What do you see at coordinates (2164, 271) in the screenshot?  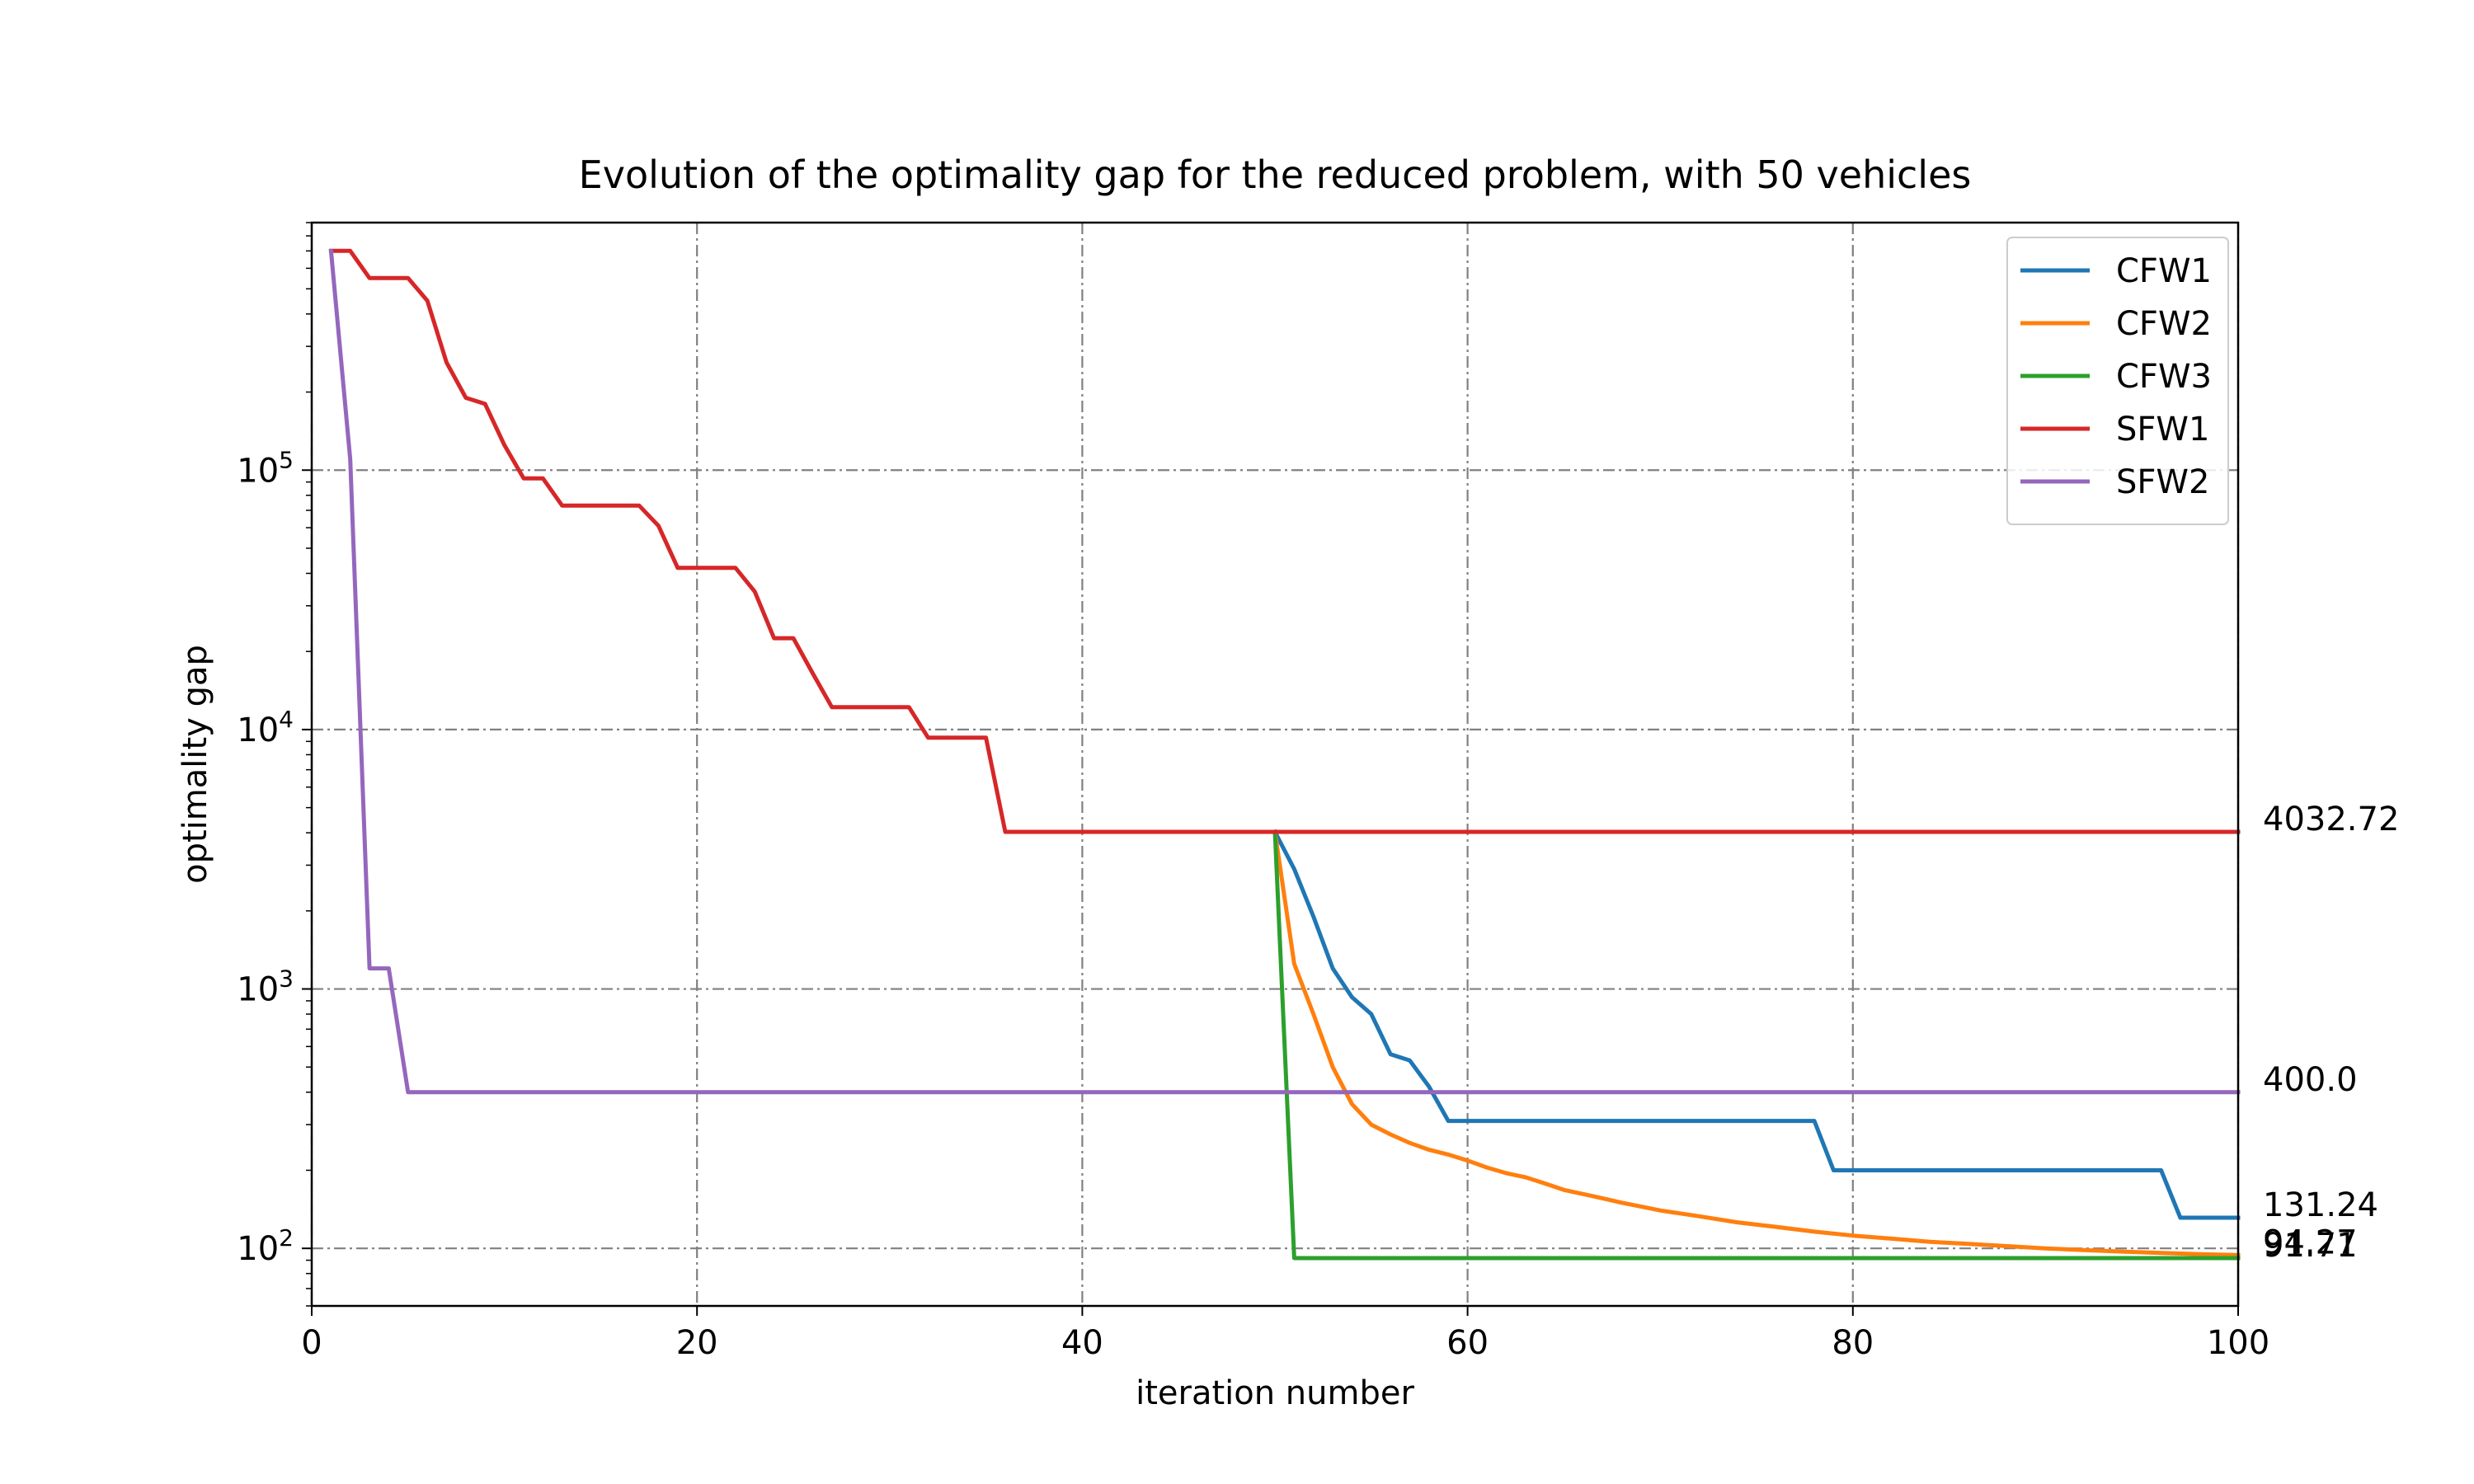 I see `legend-label-cfw1: CFW1` at bounding box center [2164, 271].